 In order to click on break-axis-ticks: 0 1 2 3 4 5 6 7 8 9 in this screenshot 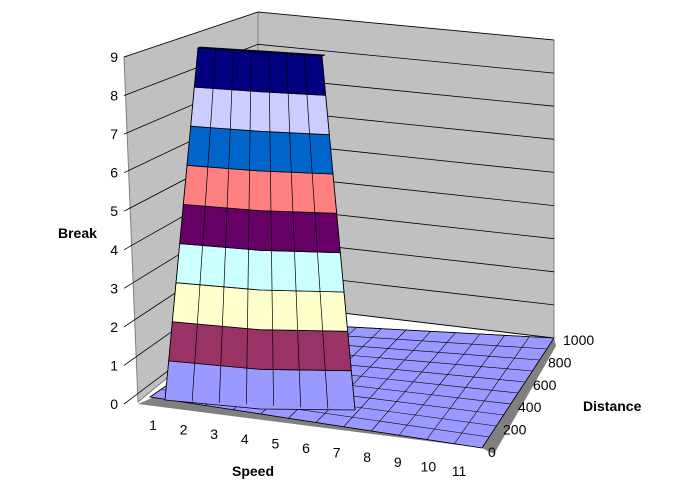, I will do `click(114, 230)`.